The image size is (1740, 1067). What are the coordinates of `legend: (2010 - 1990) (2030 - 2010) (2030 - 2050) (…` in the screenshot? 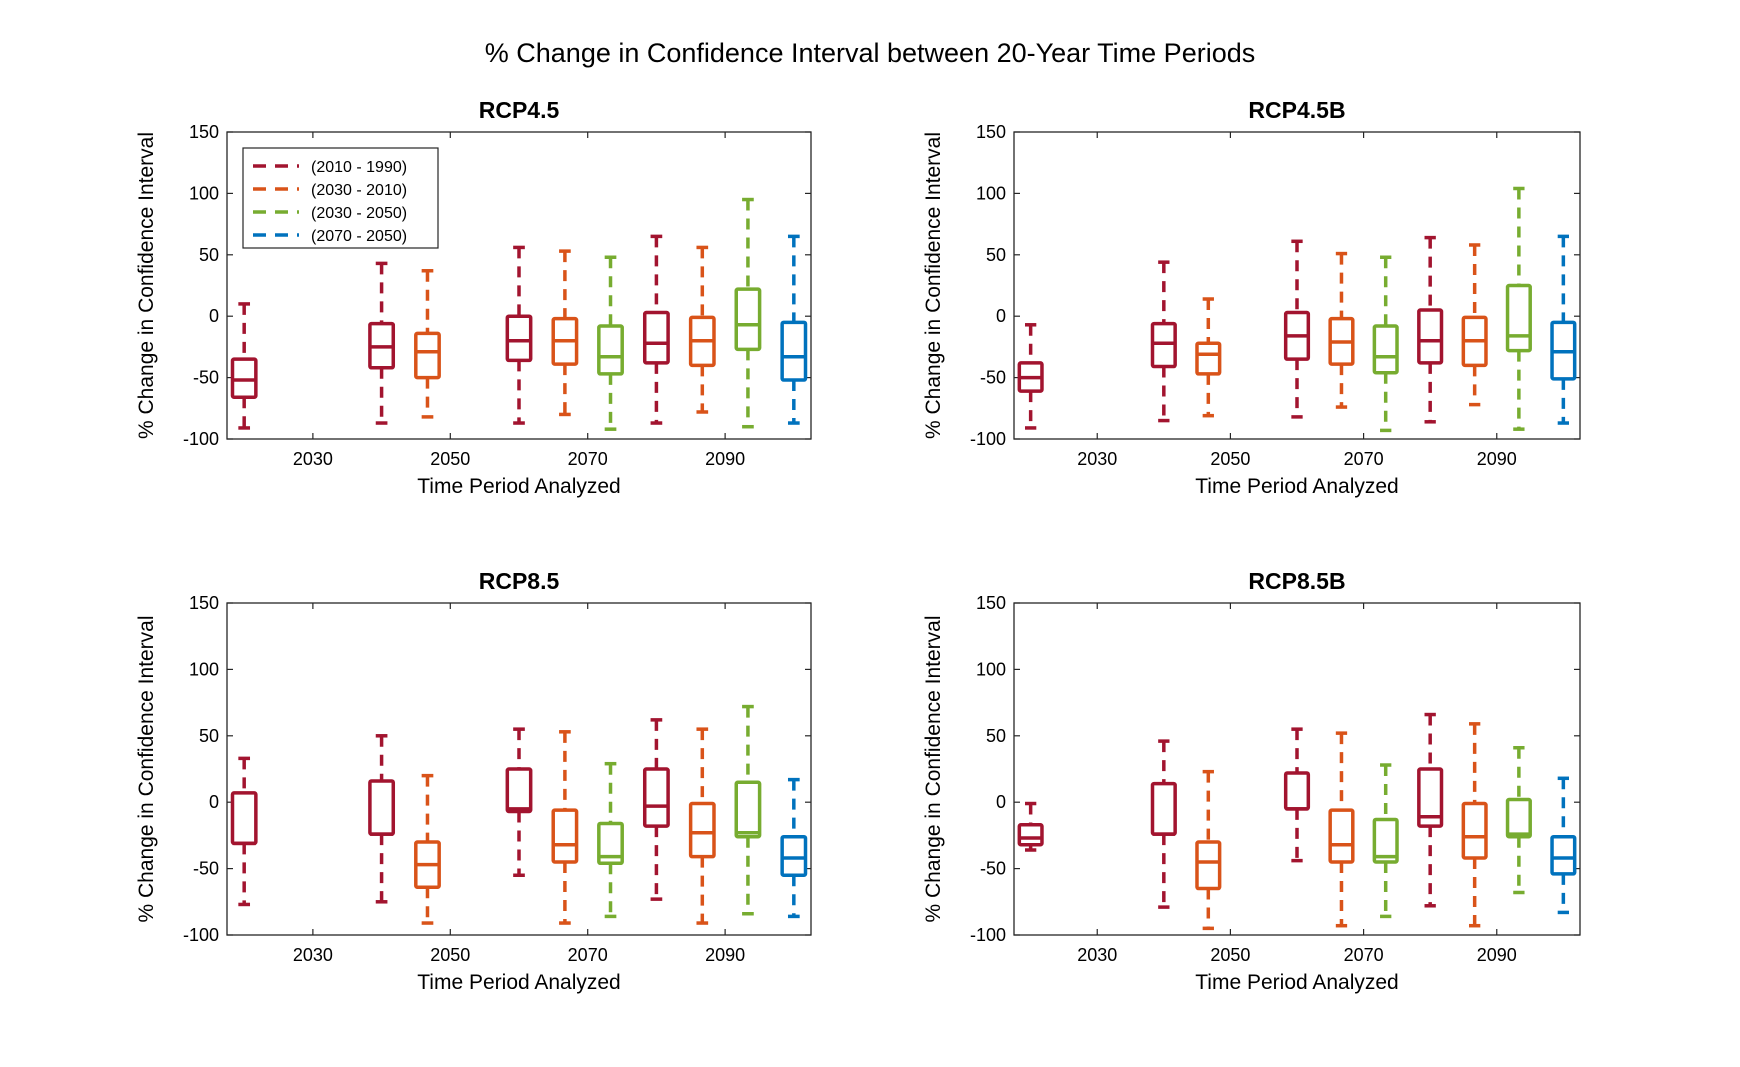 It's located at (340, 198).